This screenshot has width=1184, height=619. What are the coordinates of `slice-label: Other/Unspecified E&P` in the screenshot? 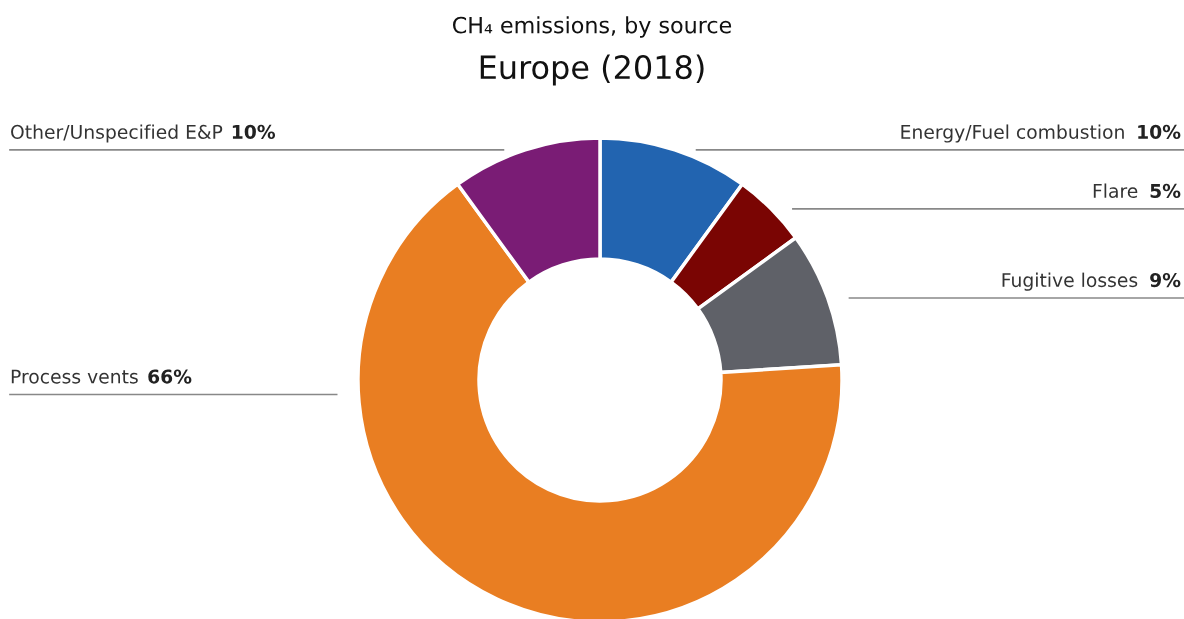 It's located at (117, 133).